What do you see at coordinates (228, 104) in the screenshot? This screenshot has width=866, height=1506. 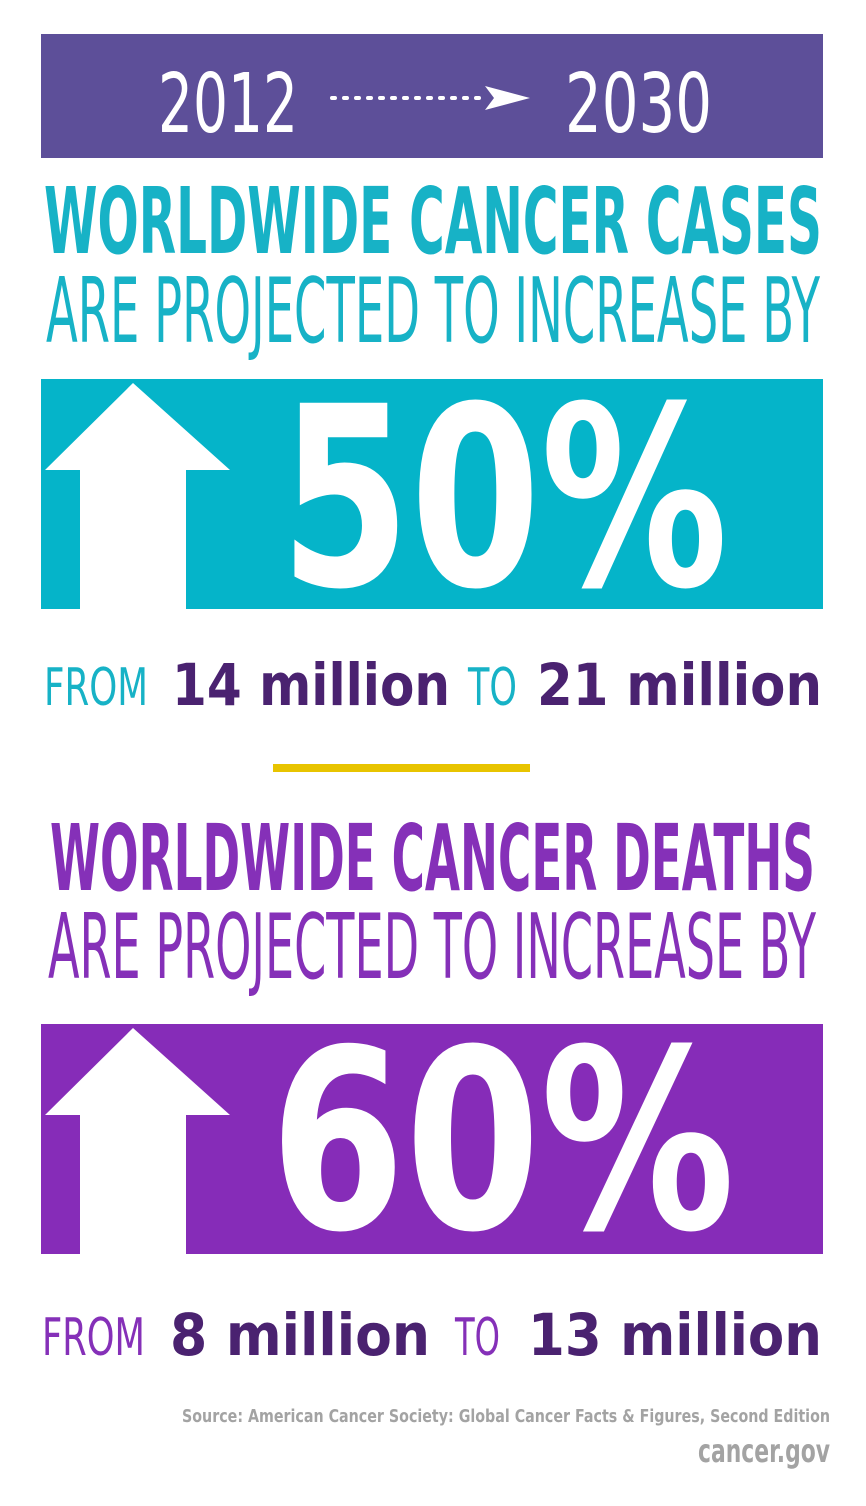 I see `start-year: 2012` at bounding box center [228, 104].